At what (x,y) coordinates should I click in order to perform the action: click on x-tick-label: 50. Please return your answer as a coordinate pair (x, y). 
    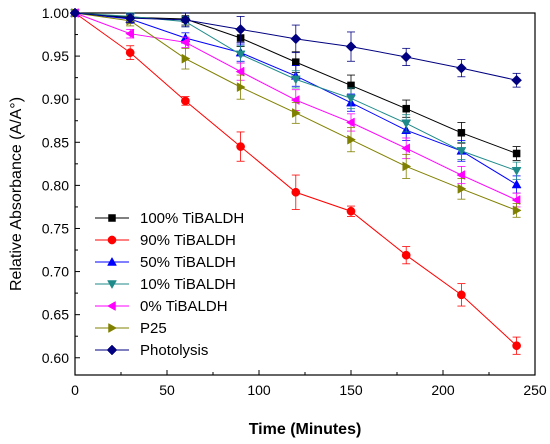
    Looking at the image, I should click on (167, 390).